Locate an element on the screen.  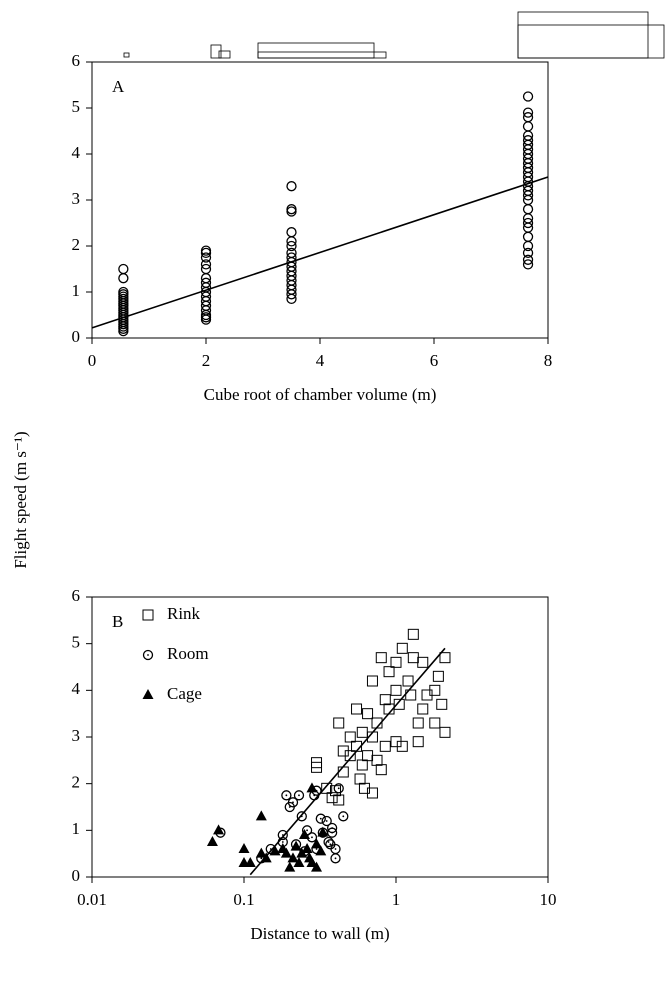
legend-label: Rink is located at coordinates (184, 613).